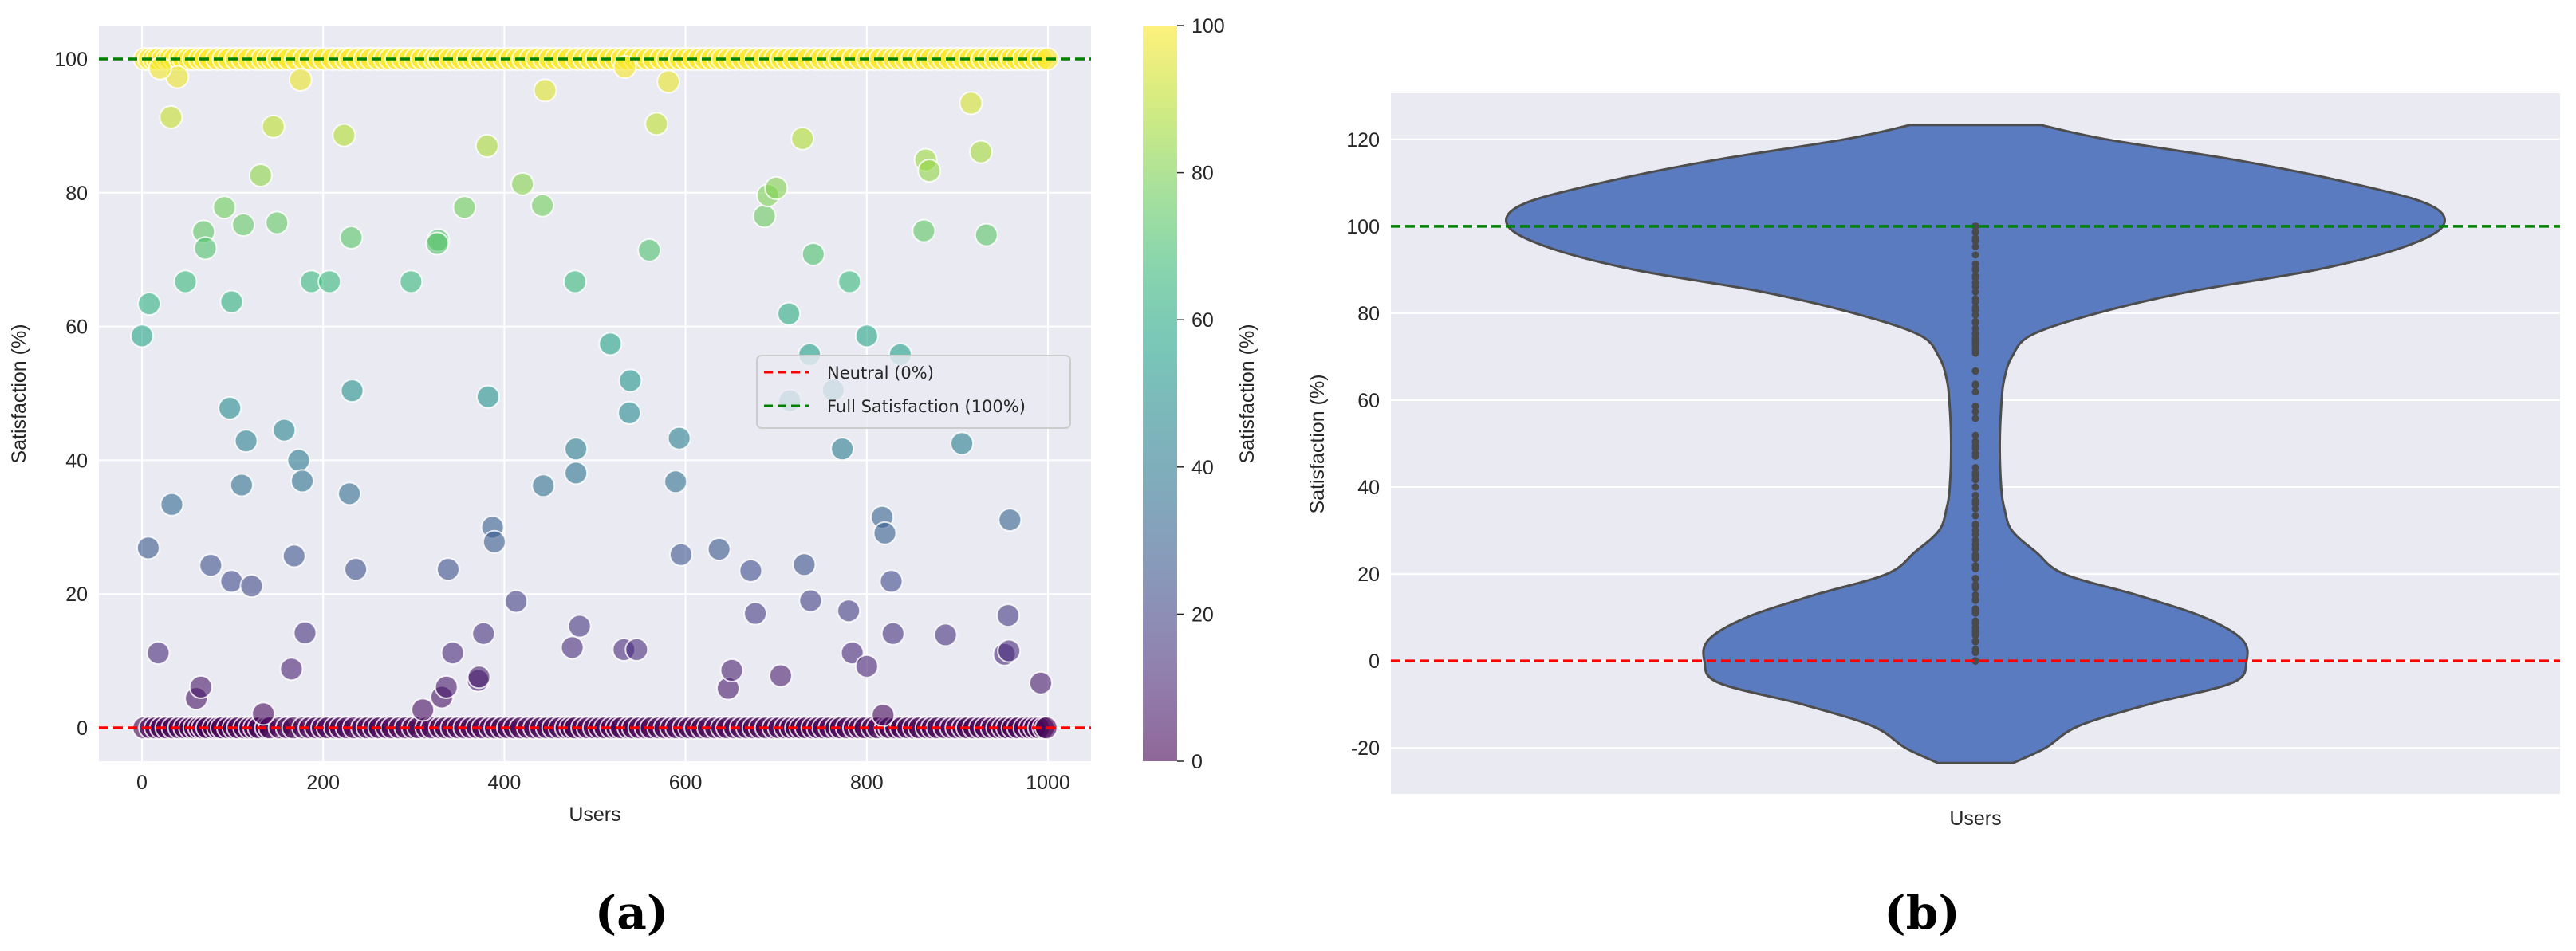  Describe the element at coordinates (1363, 140) in the screenshot. I see `y-tick-label: 120` at that location.